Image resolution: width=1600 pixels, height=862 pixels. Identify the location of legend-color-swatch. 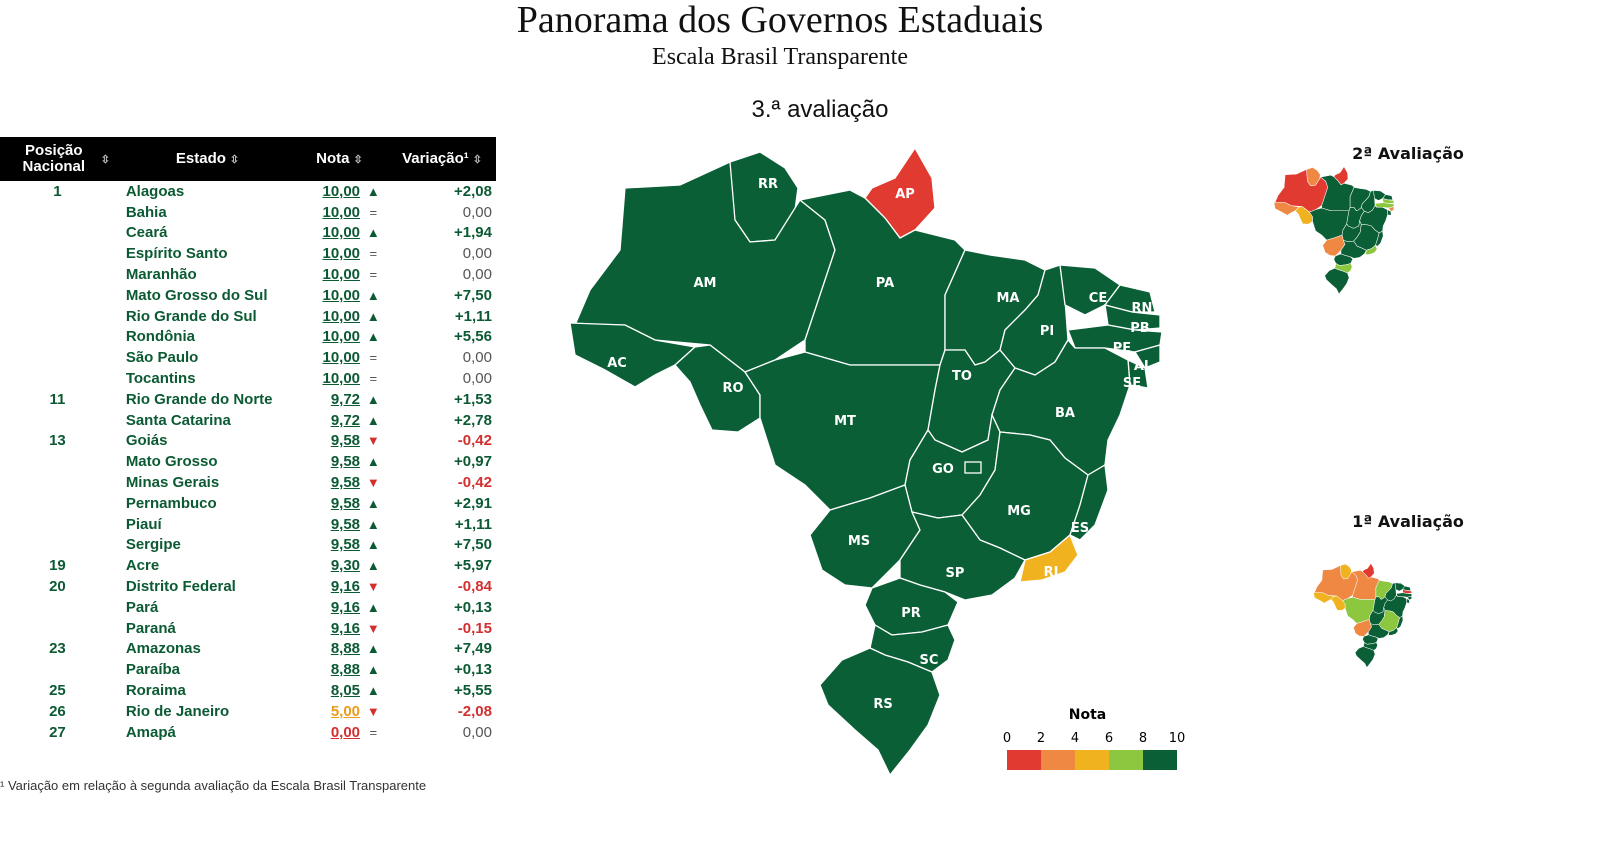
(1058, 760).